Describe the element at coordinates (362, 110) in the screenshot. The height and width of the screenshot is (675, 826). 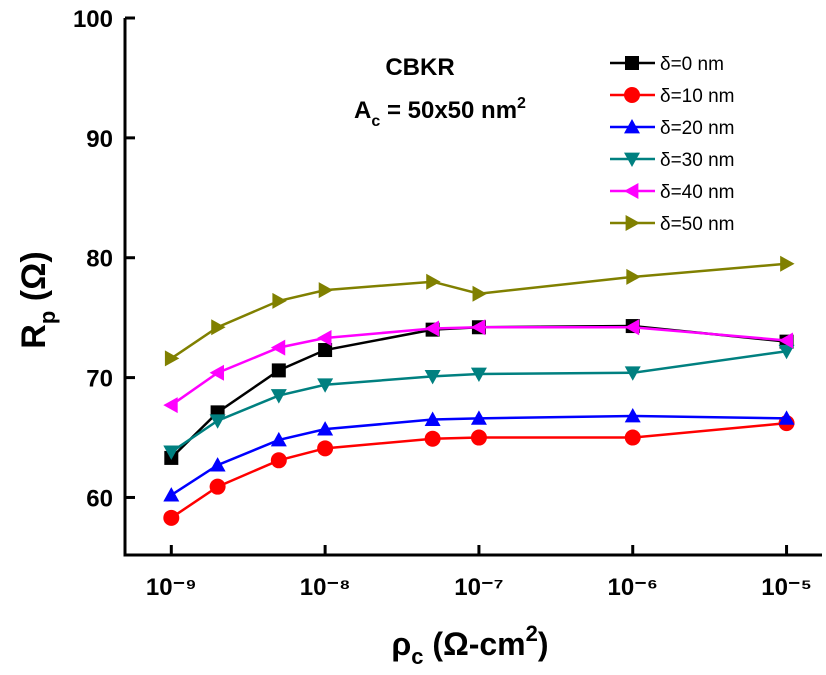
I see `annotation-text: A` at that location.